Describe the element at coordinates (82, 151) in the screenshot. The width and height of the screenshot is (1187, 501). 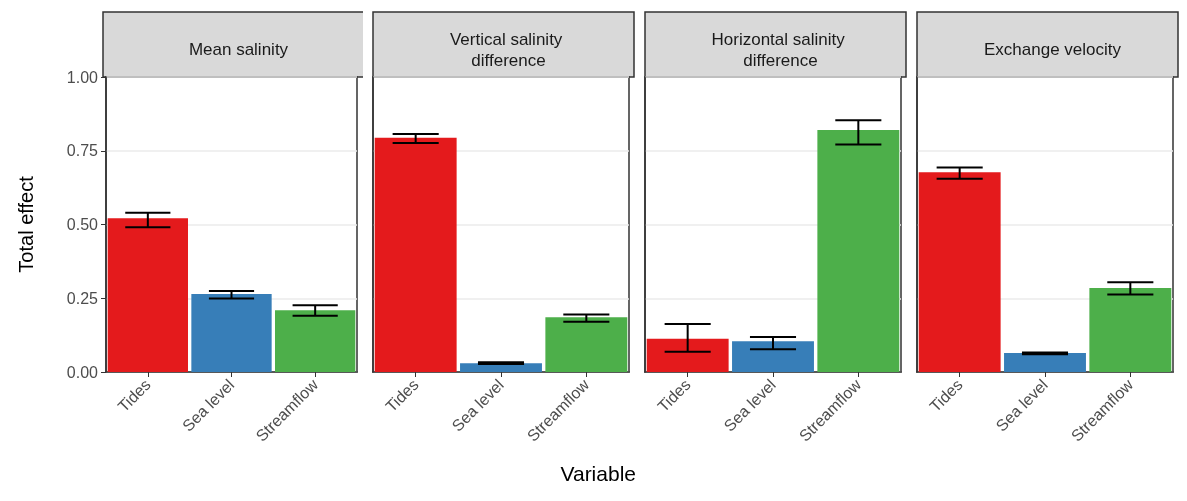
I see `y-tick-label: 0.75` at that location.